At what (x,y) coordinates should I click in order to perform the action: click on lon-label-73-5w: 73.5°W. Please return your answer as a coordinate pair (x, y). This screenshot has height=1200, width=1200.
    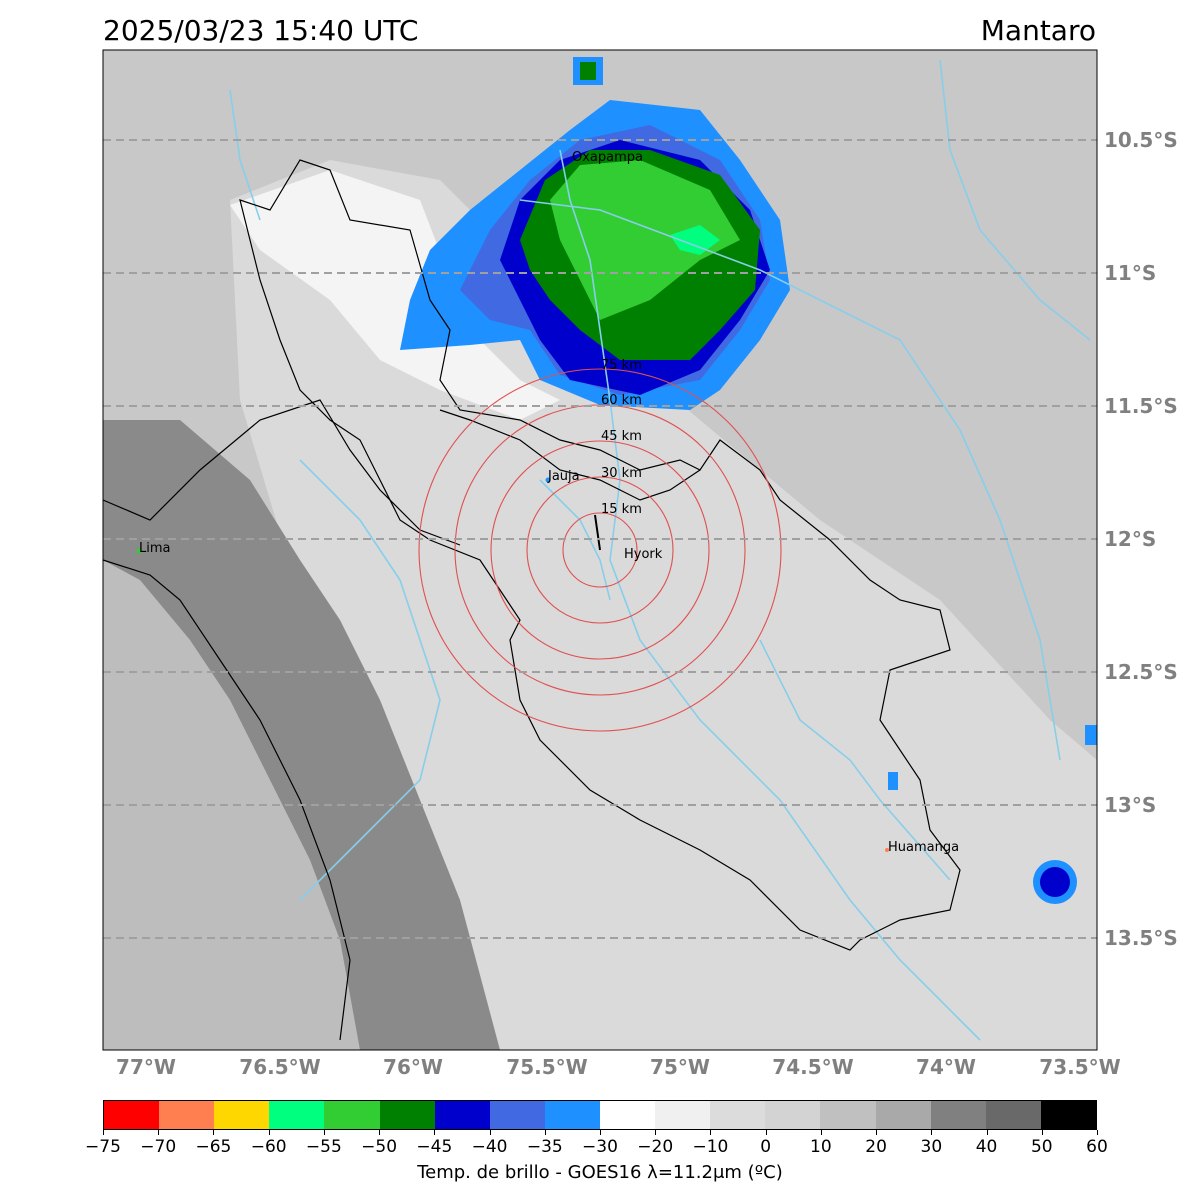
    Looking at the image, I should click on (1080, 1067).